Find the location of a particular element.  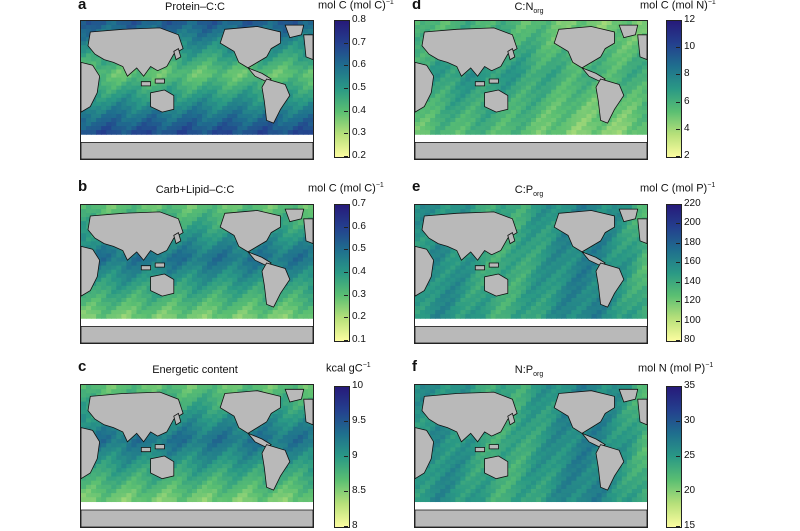

colorbar-tick-label: 0.8 is located at coordinates (359, 20).